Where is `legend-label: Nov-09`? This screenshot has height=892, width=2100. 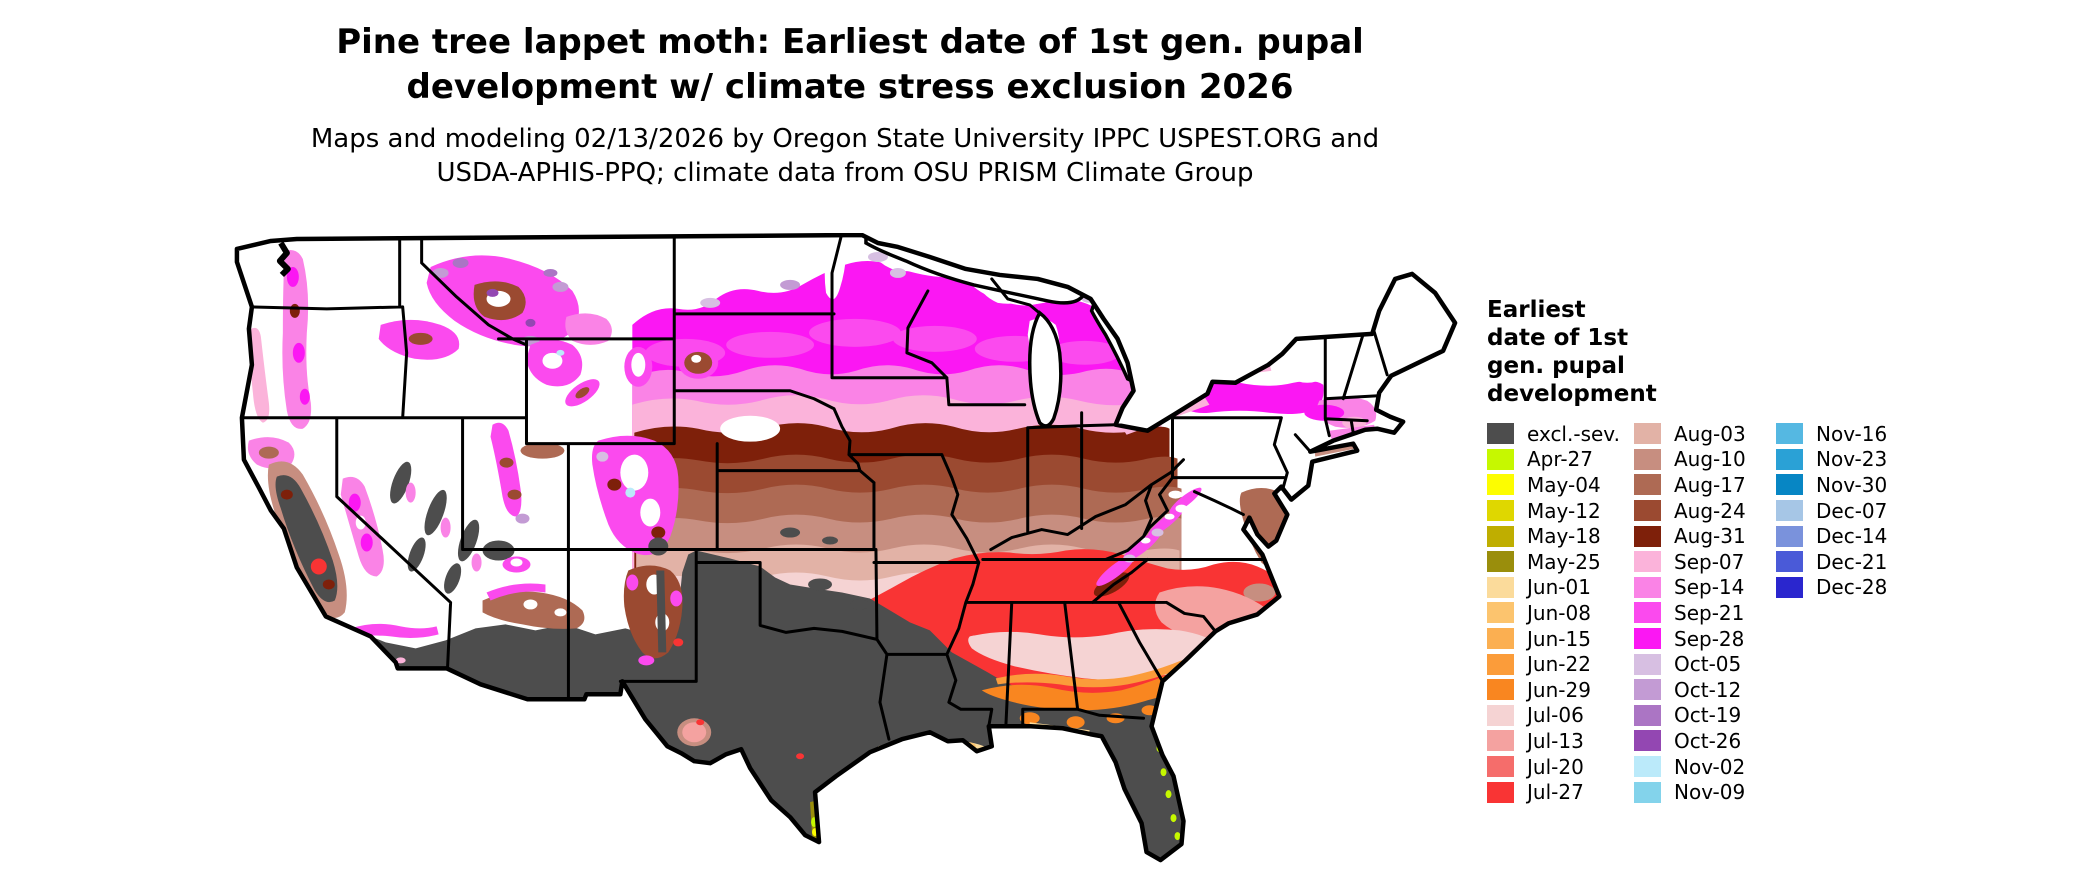
legend-label: Nov-09 is located at coordinates (1710, 792).